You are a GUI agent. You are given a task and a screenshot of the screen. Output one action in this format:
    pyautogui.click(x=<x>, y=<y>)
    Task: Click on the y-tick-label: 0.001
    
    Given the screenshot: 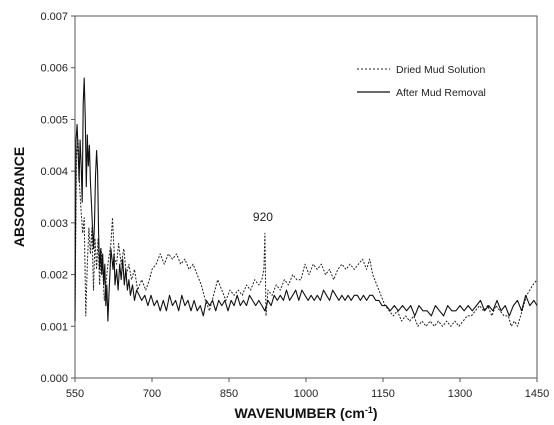 What is the action you would take?
    pyautogui.click(x=54, y=327)
    